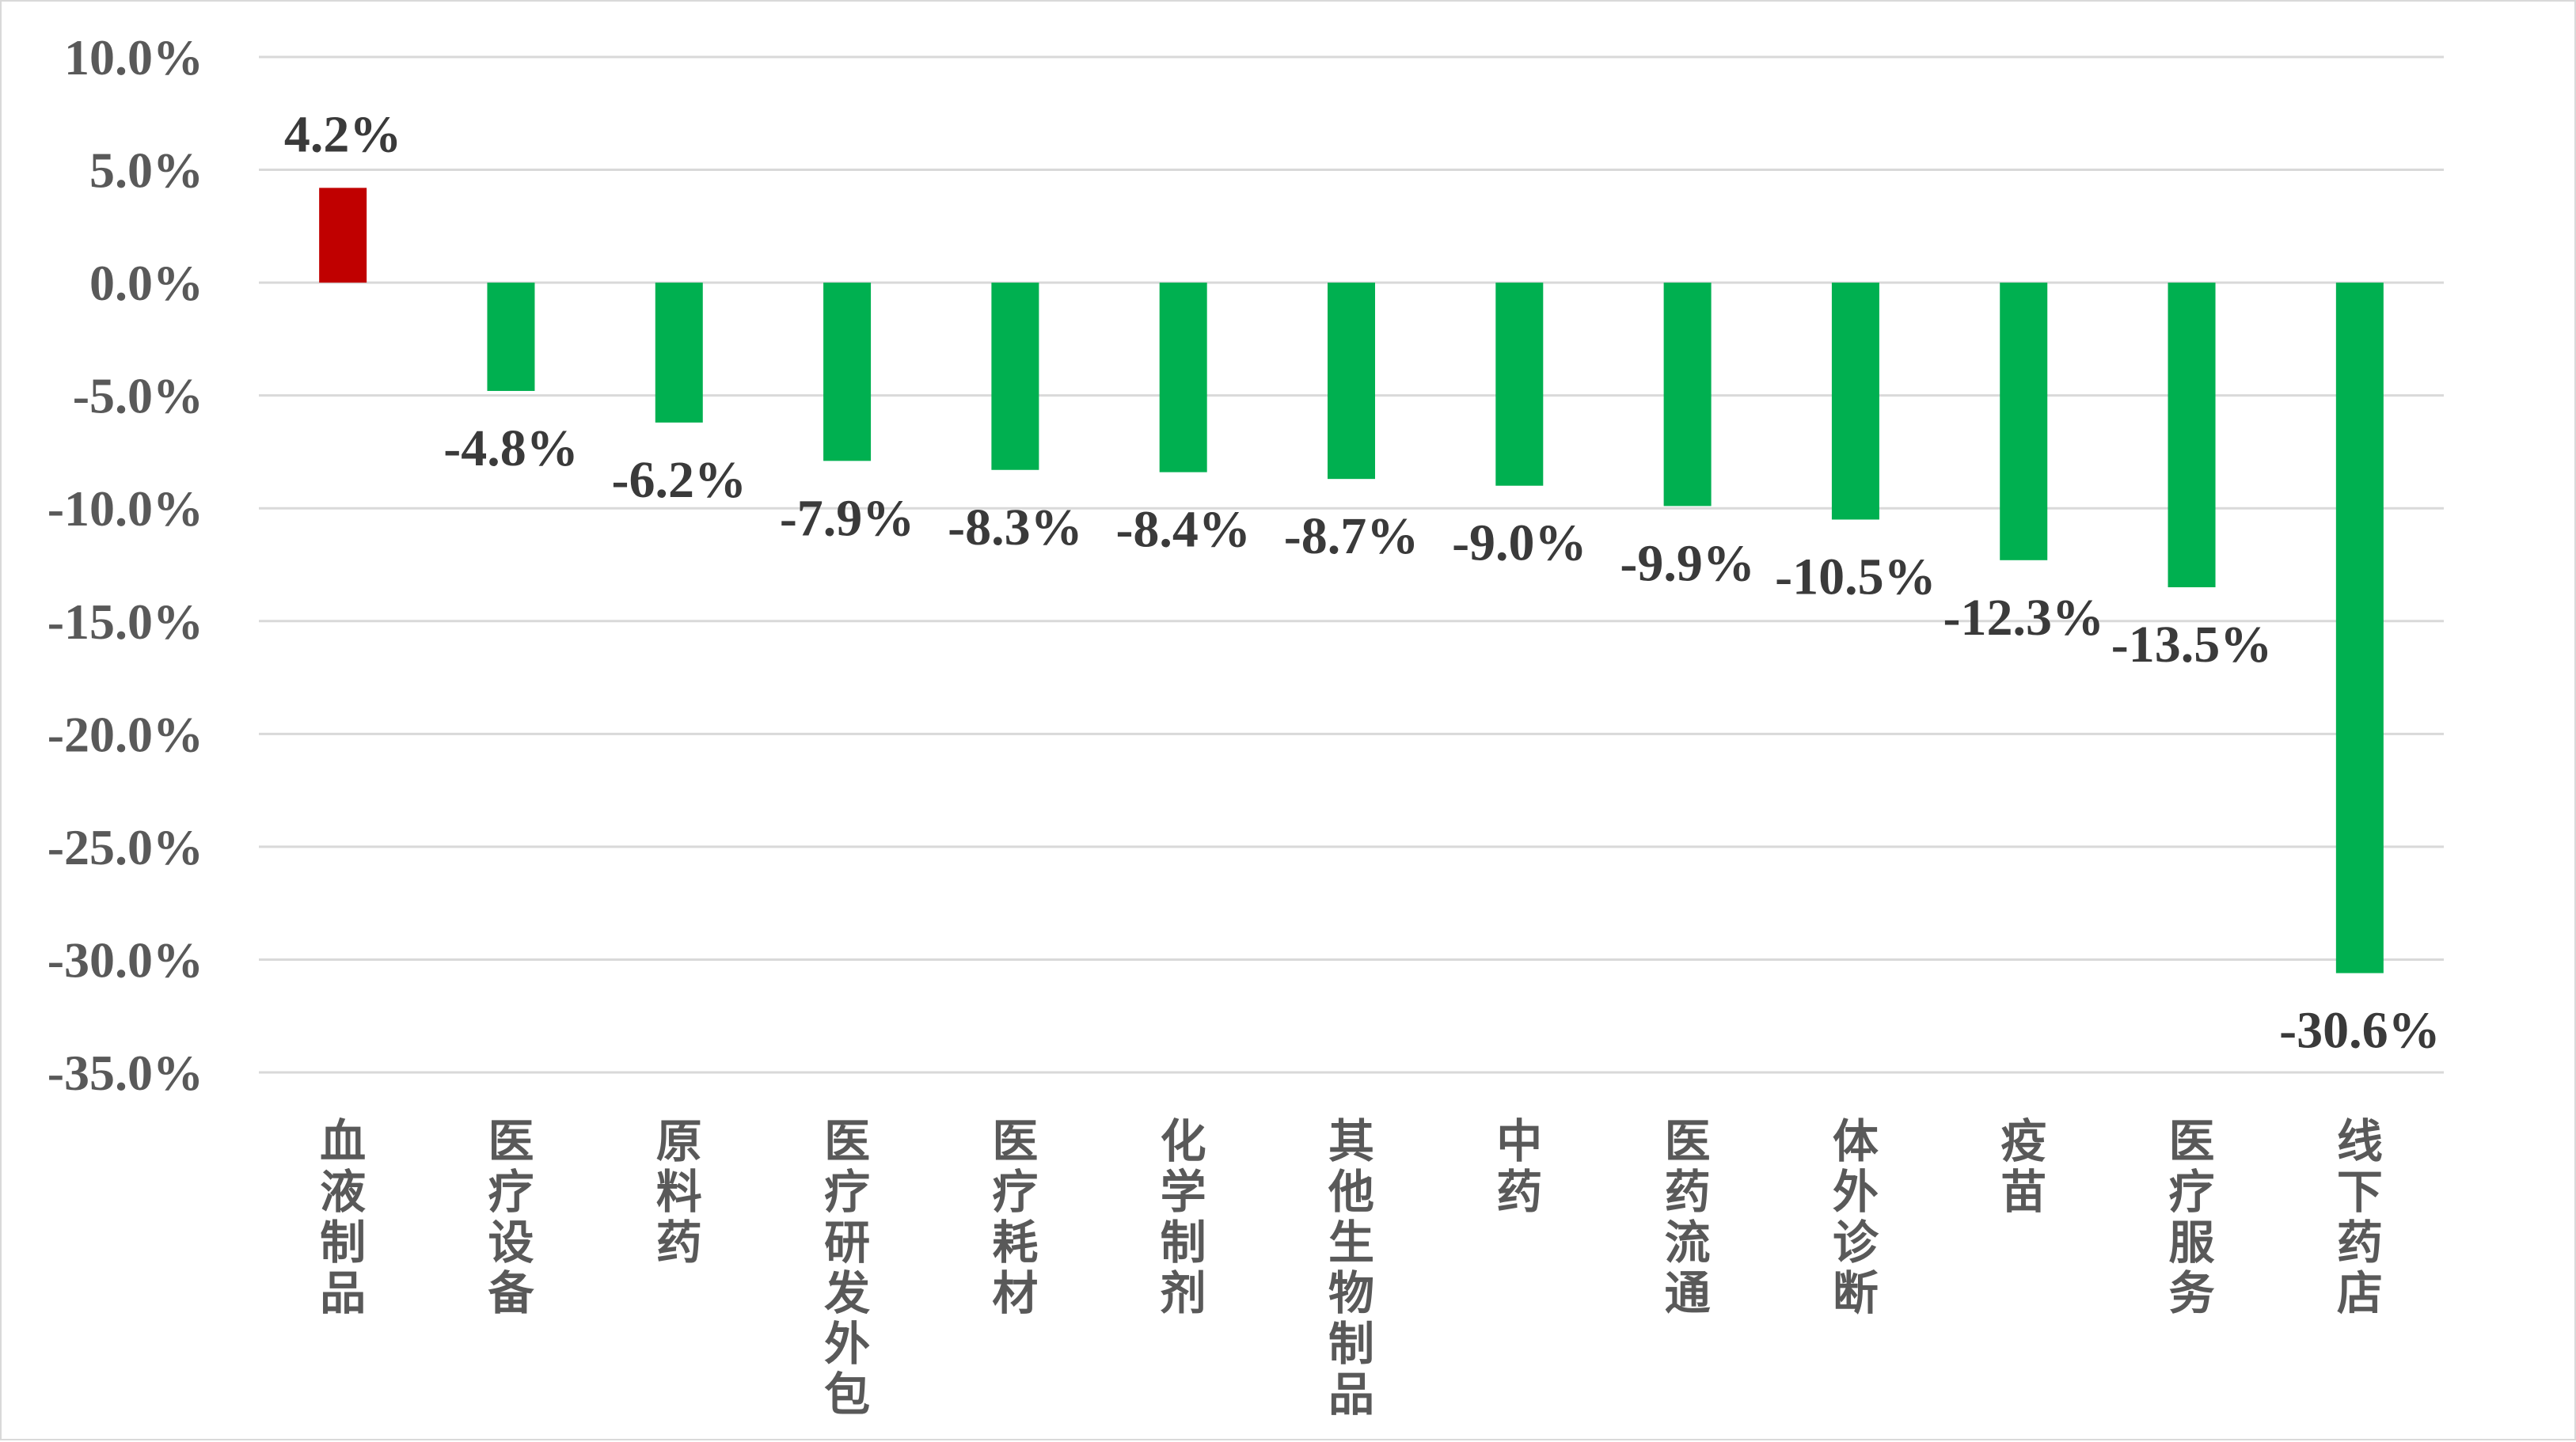 Image resolution: width=2576 pixels, height=1442 pixels. What do you see at coordinates (847, 1267) in the screenshot?
I see `category-label: 医疗研发外包` at bounding box center [847, 1267].